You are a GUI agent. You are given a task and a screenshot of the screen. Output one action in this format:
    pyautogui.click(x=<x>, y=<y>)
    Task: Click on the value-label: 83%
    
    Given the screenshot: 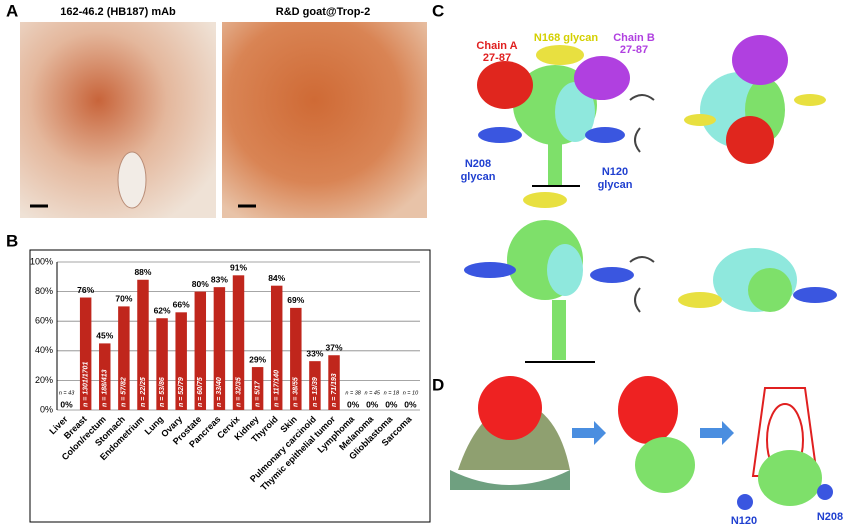 What is the action you would take?
    pyautogui.click(x=219, y=279)
    